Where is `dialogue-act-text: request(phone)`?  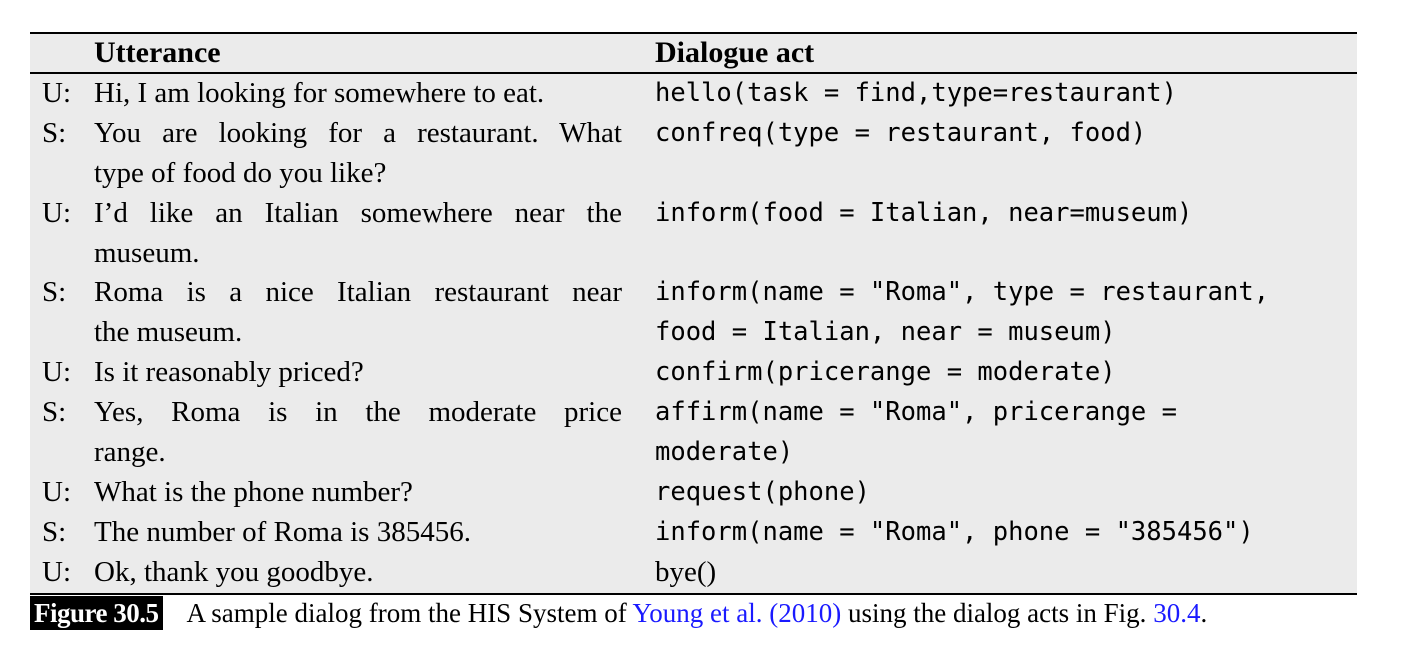
dialogue-act-text: request(phone) is located at coordinates (1005, 492).